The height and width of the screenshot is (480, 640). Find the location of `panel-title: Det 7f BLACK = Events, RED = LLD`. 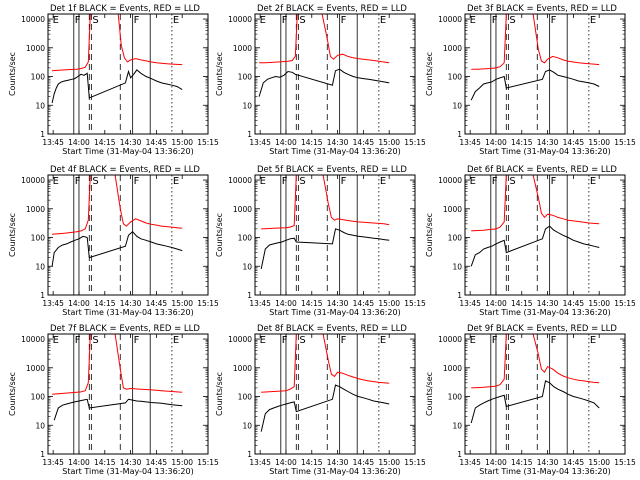

panel-title: Det 7f BLACK = Events, RED = LLD is located at coordinates (125, 329).